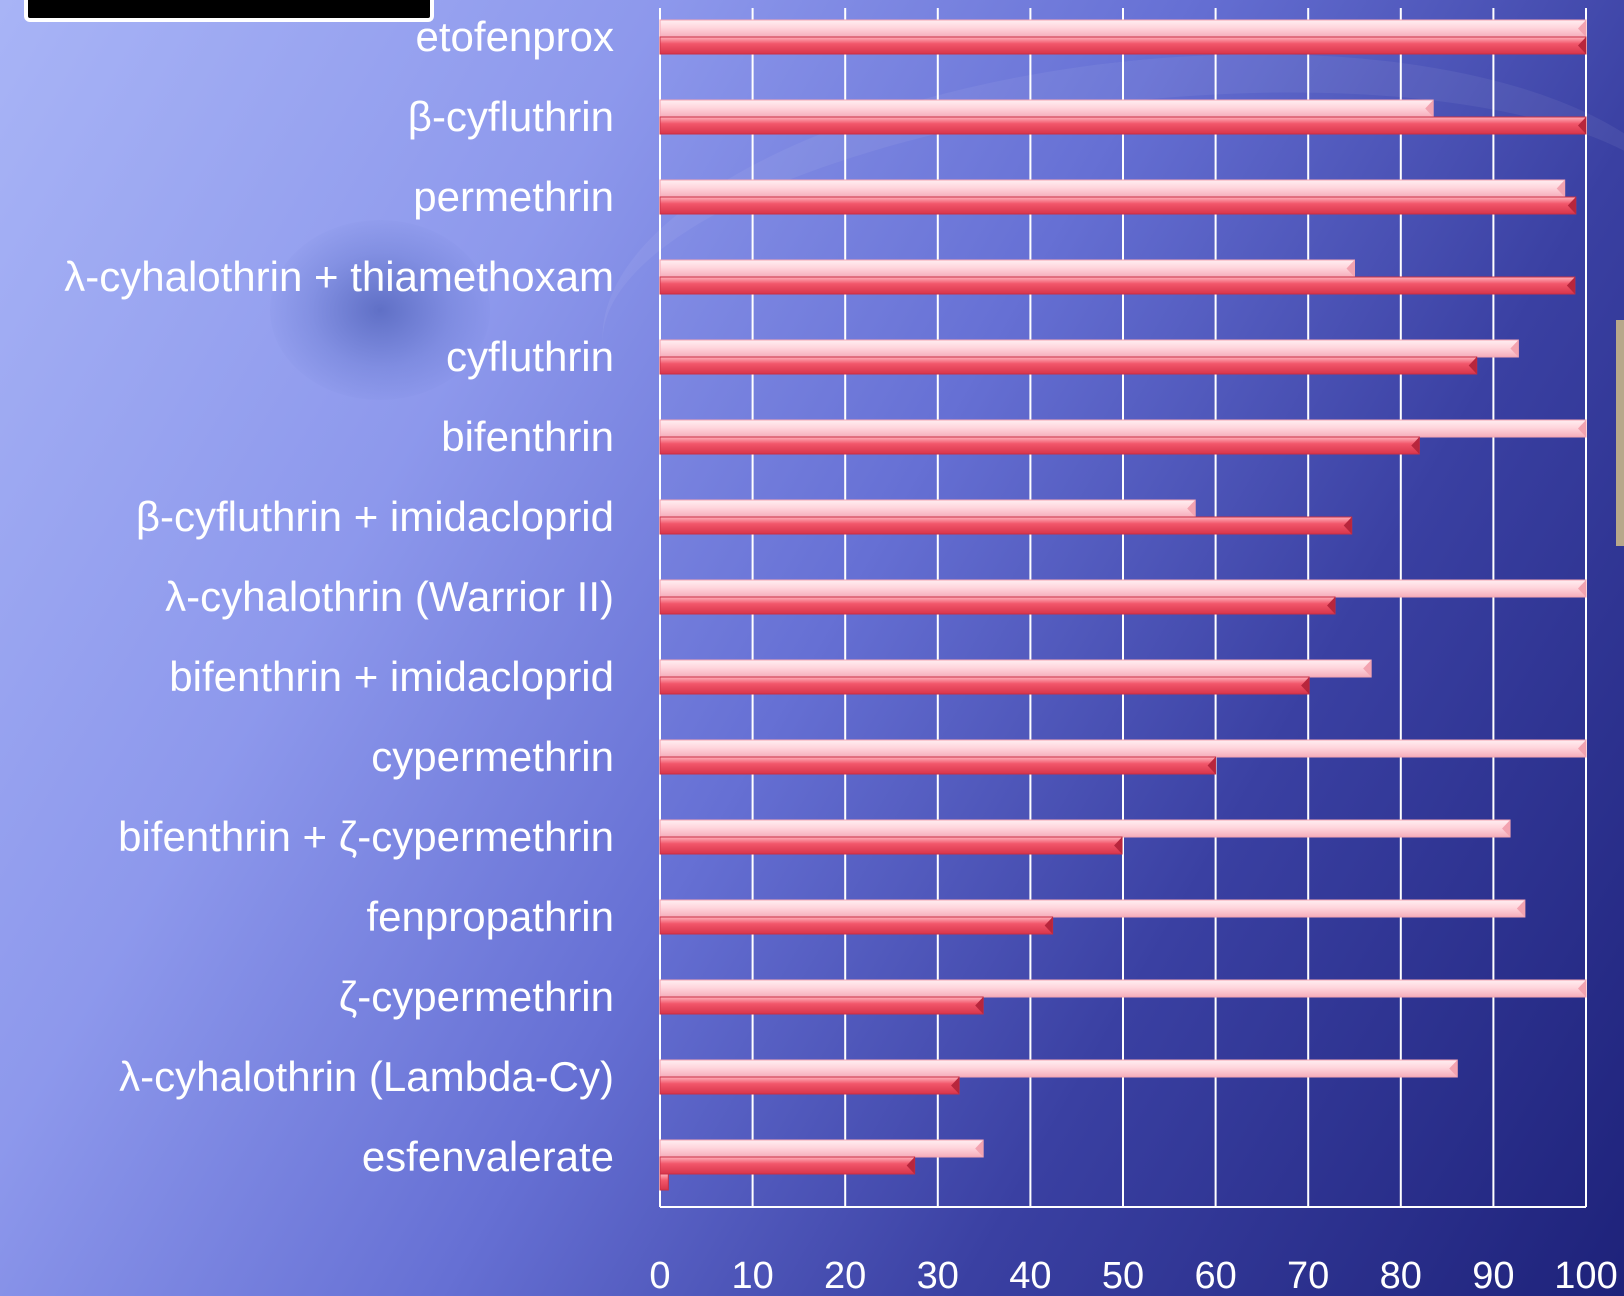 The image size is (1624, 1296). Describe the element at coordinates (229, 11) in the screenshot. I see `title-box` at that location.